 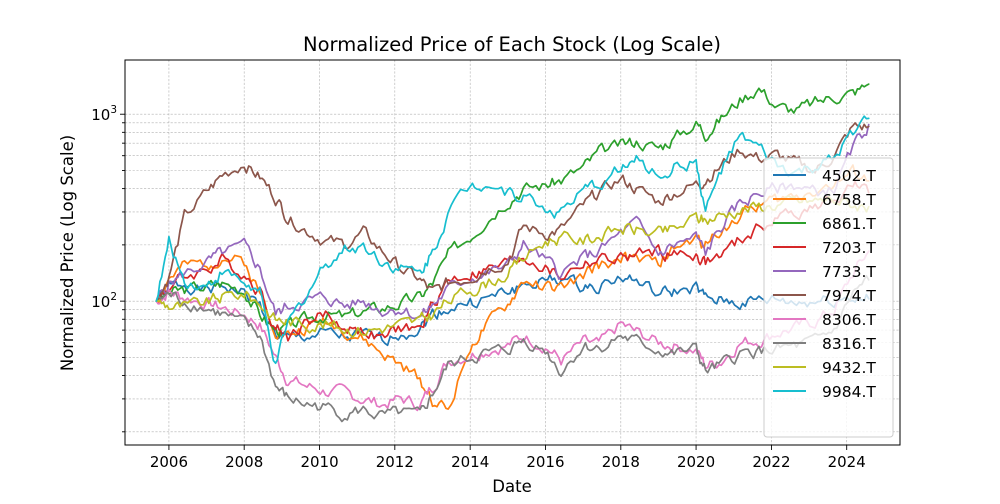 What do you see at coordinates (849, 344) in the screenshot?
I see `legend-label: 8316.T` at bounding box center [849, 344].